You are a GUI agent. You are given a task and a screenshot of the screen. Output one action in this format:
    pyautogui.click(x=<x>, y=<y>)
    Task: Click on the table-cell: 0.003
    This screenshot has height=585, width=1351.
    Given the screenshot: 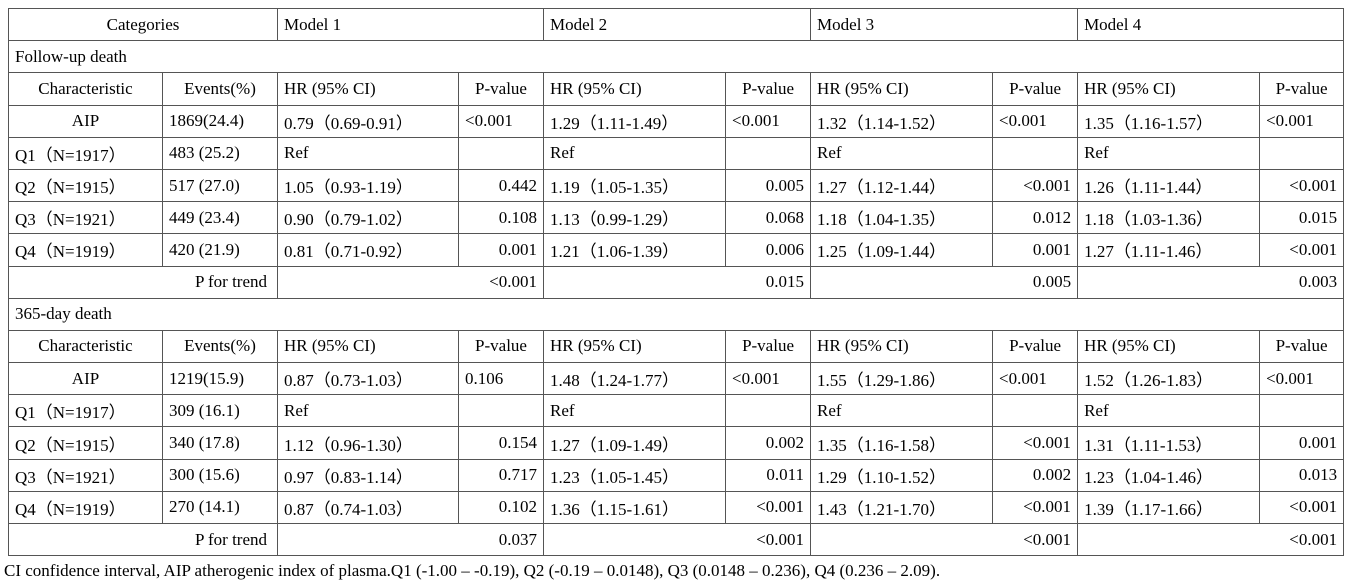 What is the action you would take?
    pyautogui.click(x=1211, y=282)
    